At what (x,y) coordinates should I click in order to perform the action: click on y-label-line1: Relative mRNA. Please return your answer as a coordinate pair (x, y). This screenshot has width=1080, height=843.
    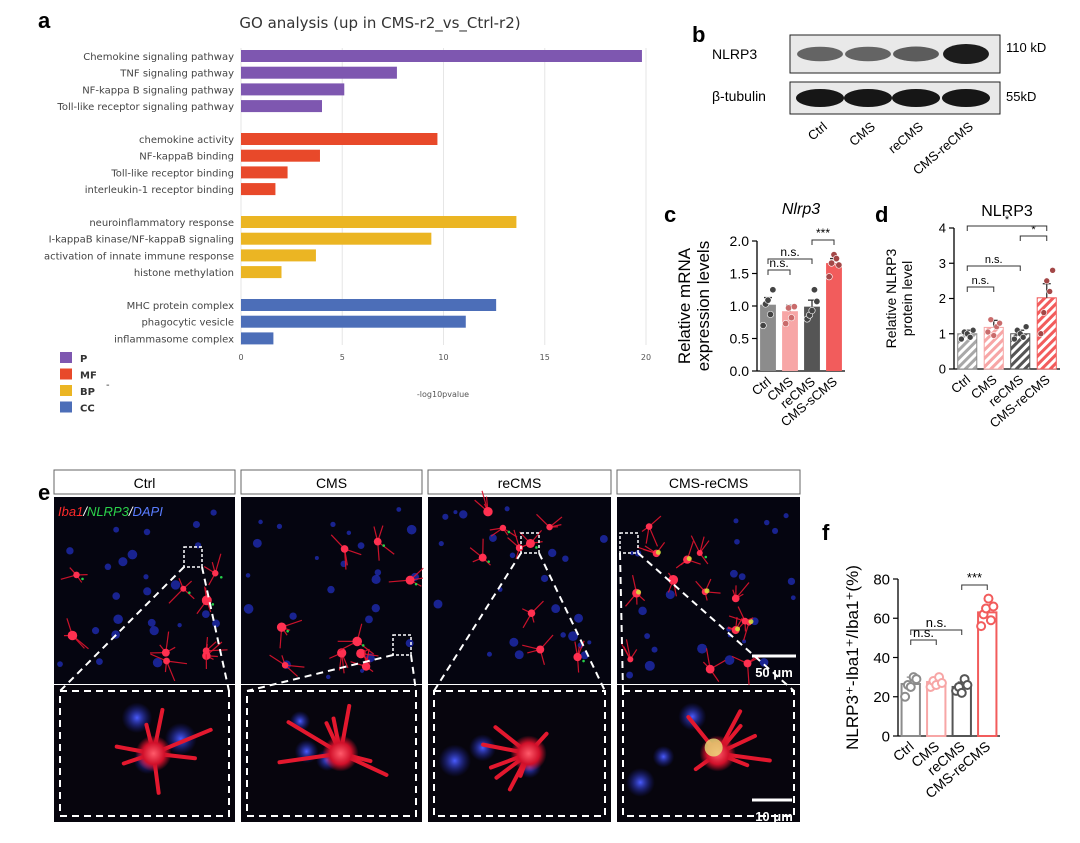
    Looking at the image, I should click on (684, 305).